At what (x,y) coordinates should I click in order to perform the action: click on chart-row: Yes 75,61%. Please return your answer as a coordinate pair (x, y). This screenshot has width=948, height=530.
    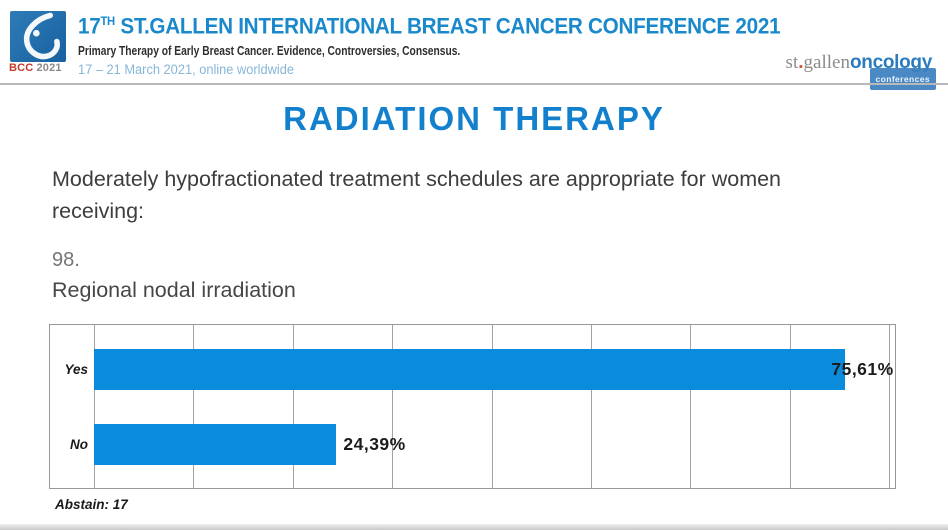
    Looking at the image, I should click on (478, 369).